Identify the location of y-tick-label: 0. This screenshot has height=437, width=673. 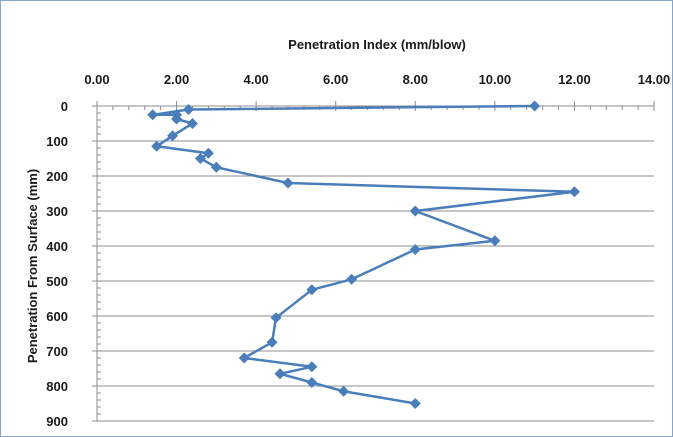
(64, 106).